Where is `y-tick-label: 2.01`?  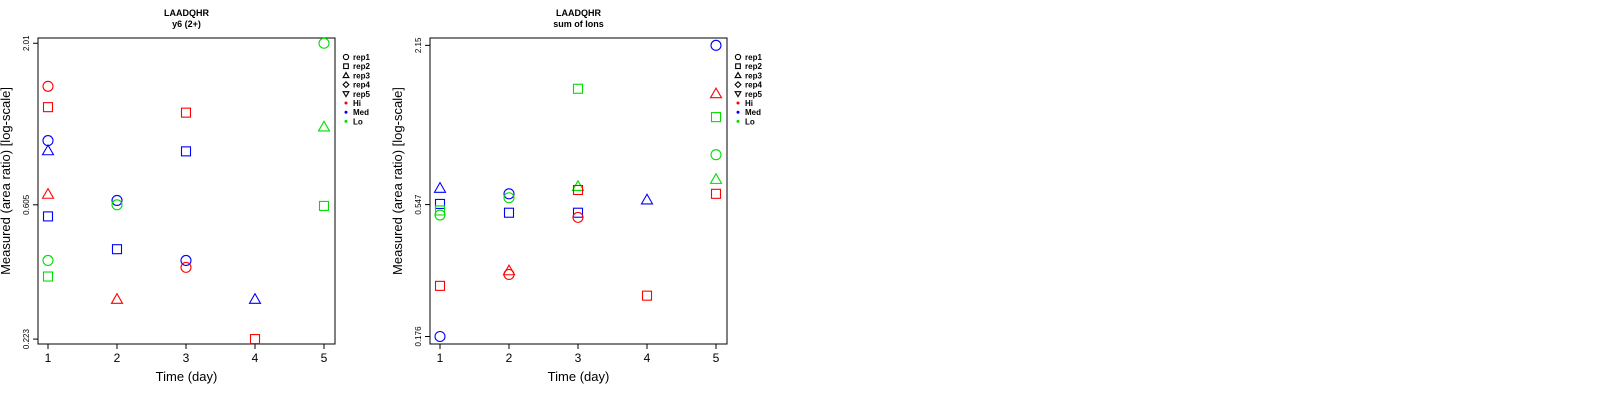 y-tick-label: 2.01 is located at coordinates (26, 43).